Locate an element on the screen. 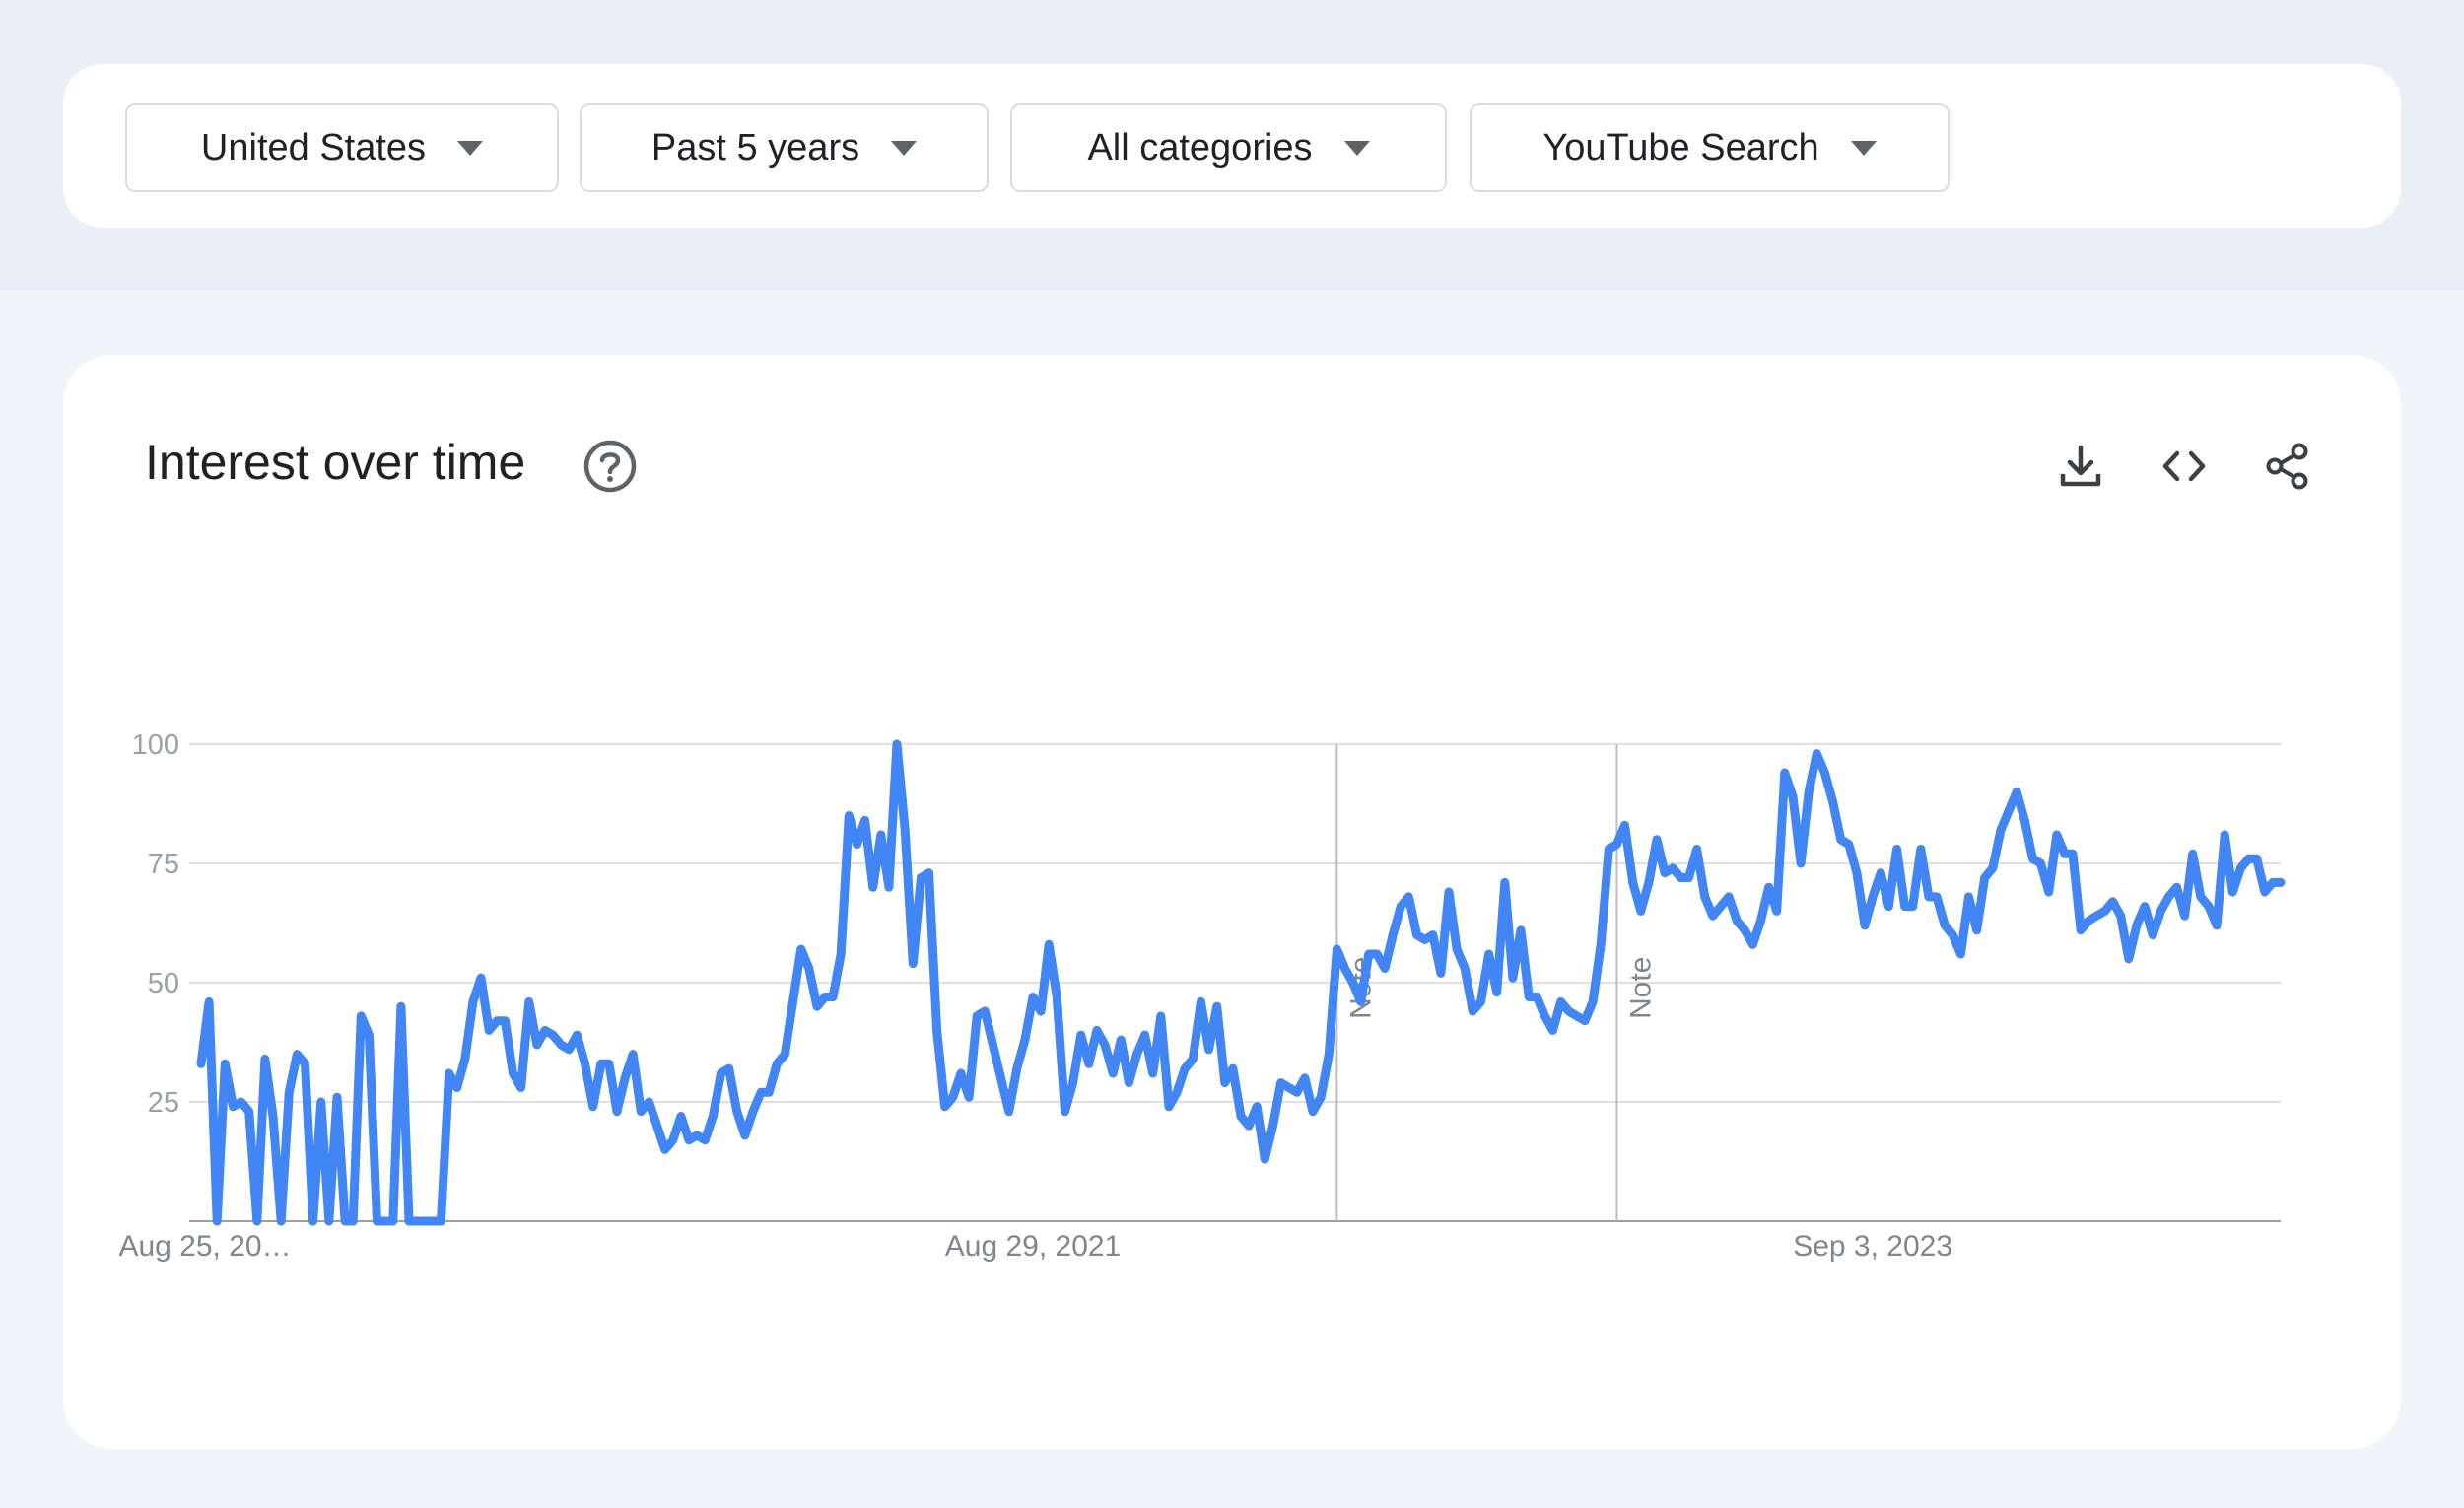 This screenshot has height=1508, width=2464. category-dropdown-label: All categories is located at coordinates (1200, 147).